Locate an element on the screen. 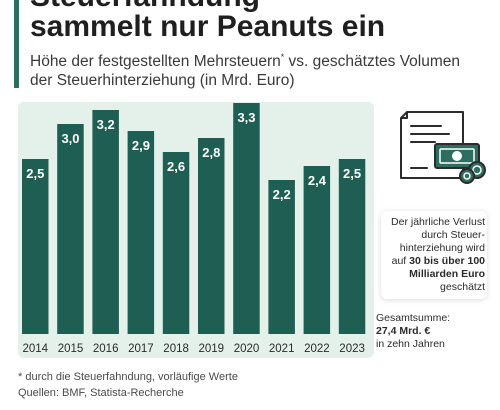 This screenshot has width=500, height=410. bar-2018 is located at coordinates (176, 243).